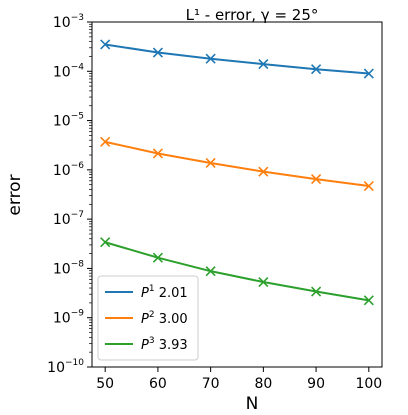 The width and height of the screenshot is (408, 415). I want to click on y-tick-label: 10⁻⁸, so click(68, 268).